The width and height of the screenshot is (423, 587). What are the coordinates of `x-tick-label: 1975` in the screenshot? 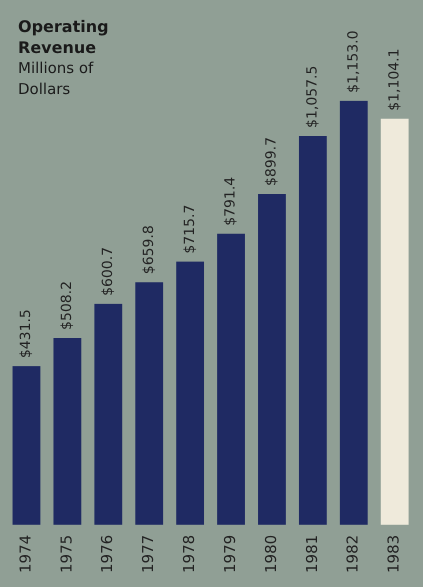 It's located at (66, 554).